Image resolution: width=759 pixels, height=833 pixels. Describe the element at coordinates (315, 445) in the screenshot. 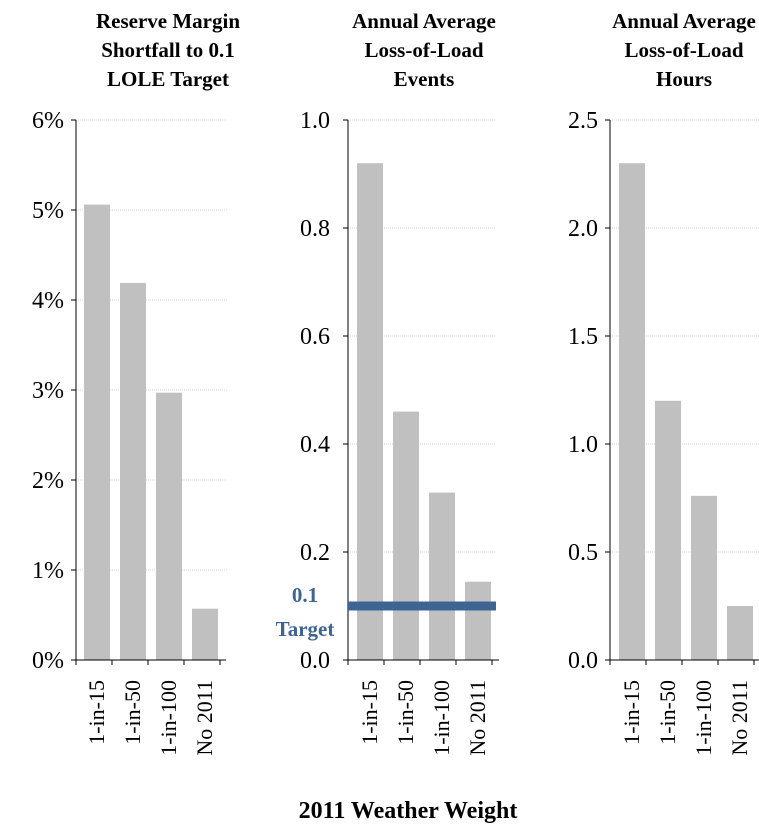

I see `y-tick-label: 0.4` at that location.